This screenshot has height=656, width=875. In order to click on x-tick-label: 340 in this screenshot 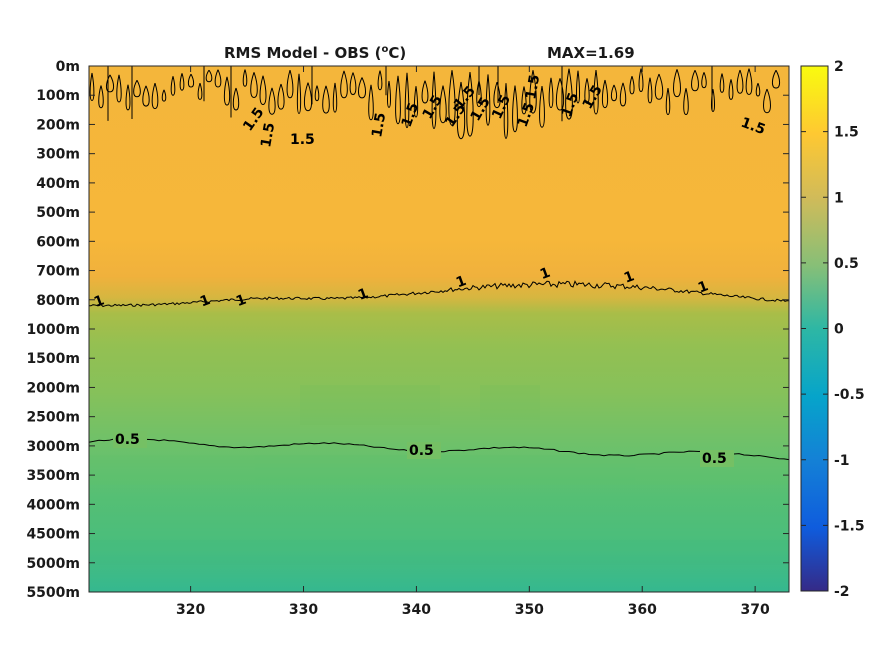, I will do `click(416, 610)`.